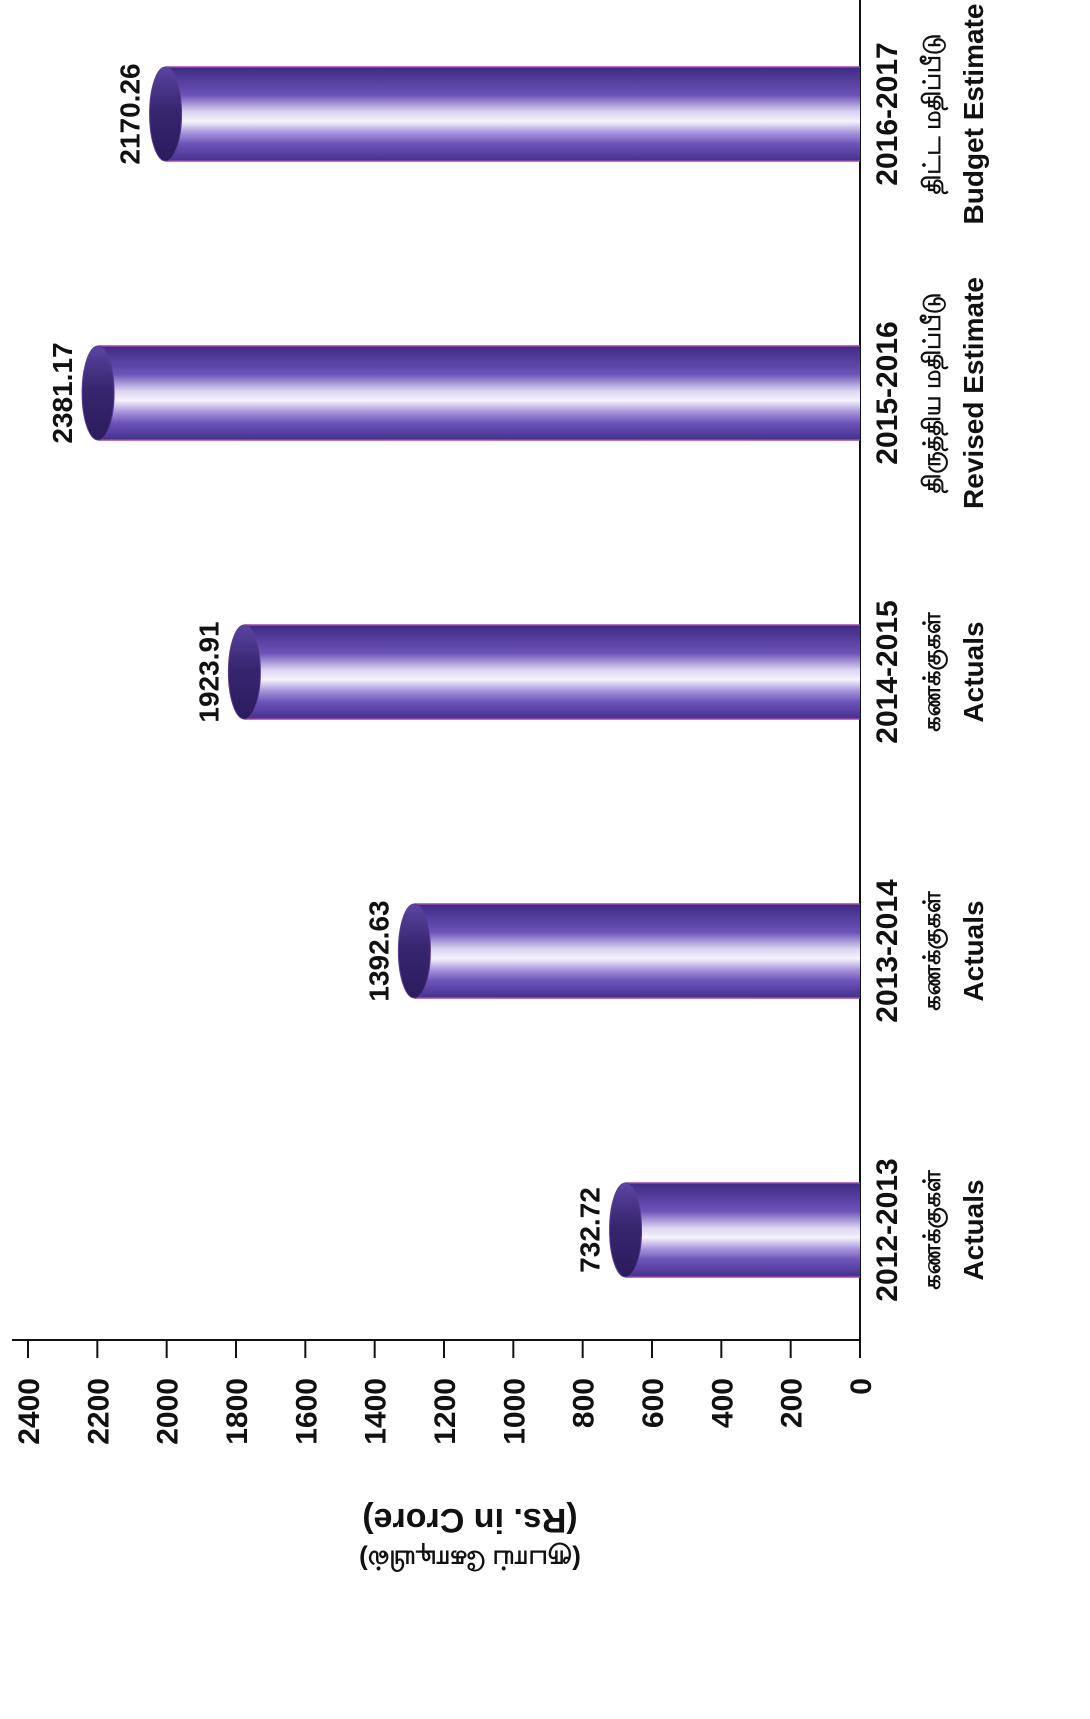 The image size is (1090, 1719). I want to click on y-tick-label: 2000, so click(168, 1411).